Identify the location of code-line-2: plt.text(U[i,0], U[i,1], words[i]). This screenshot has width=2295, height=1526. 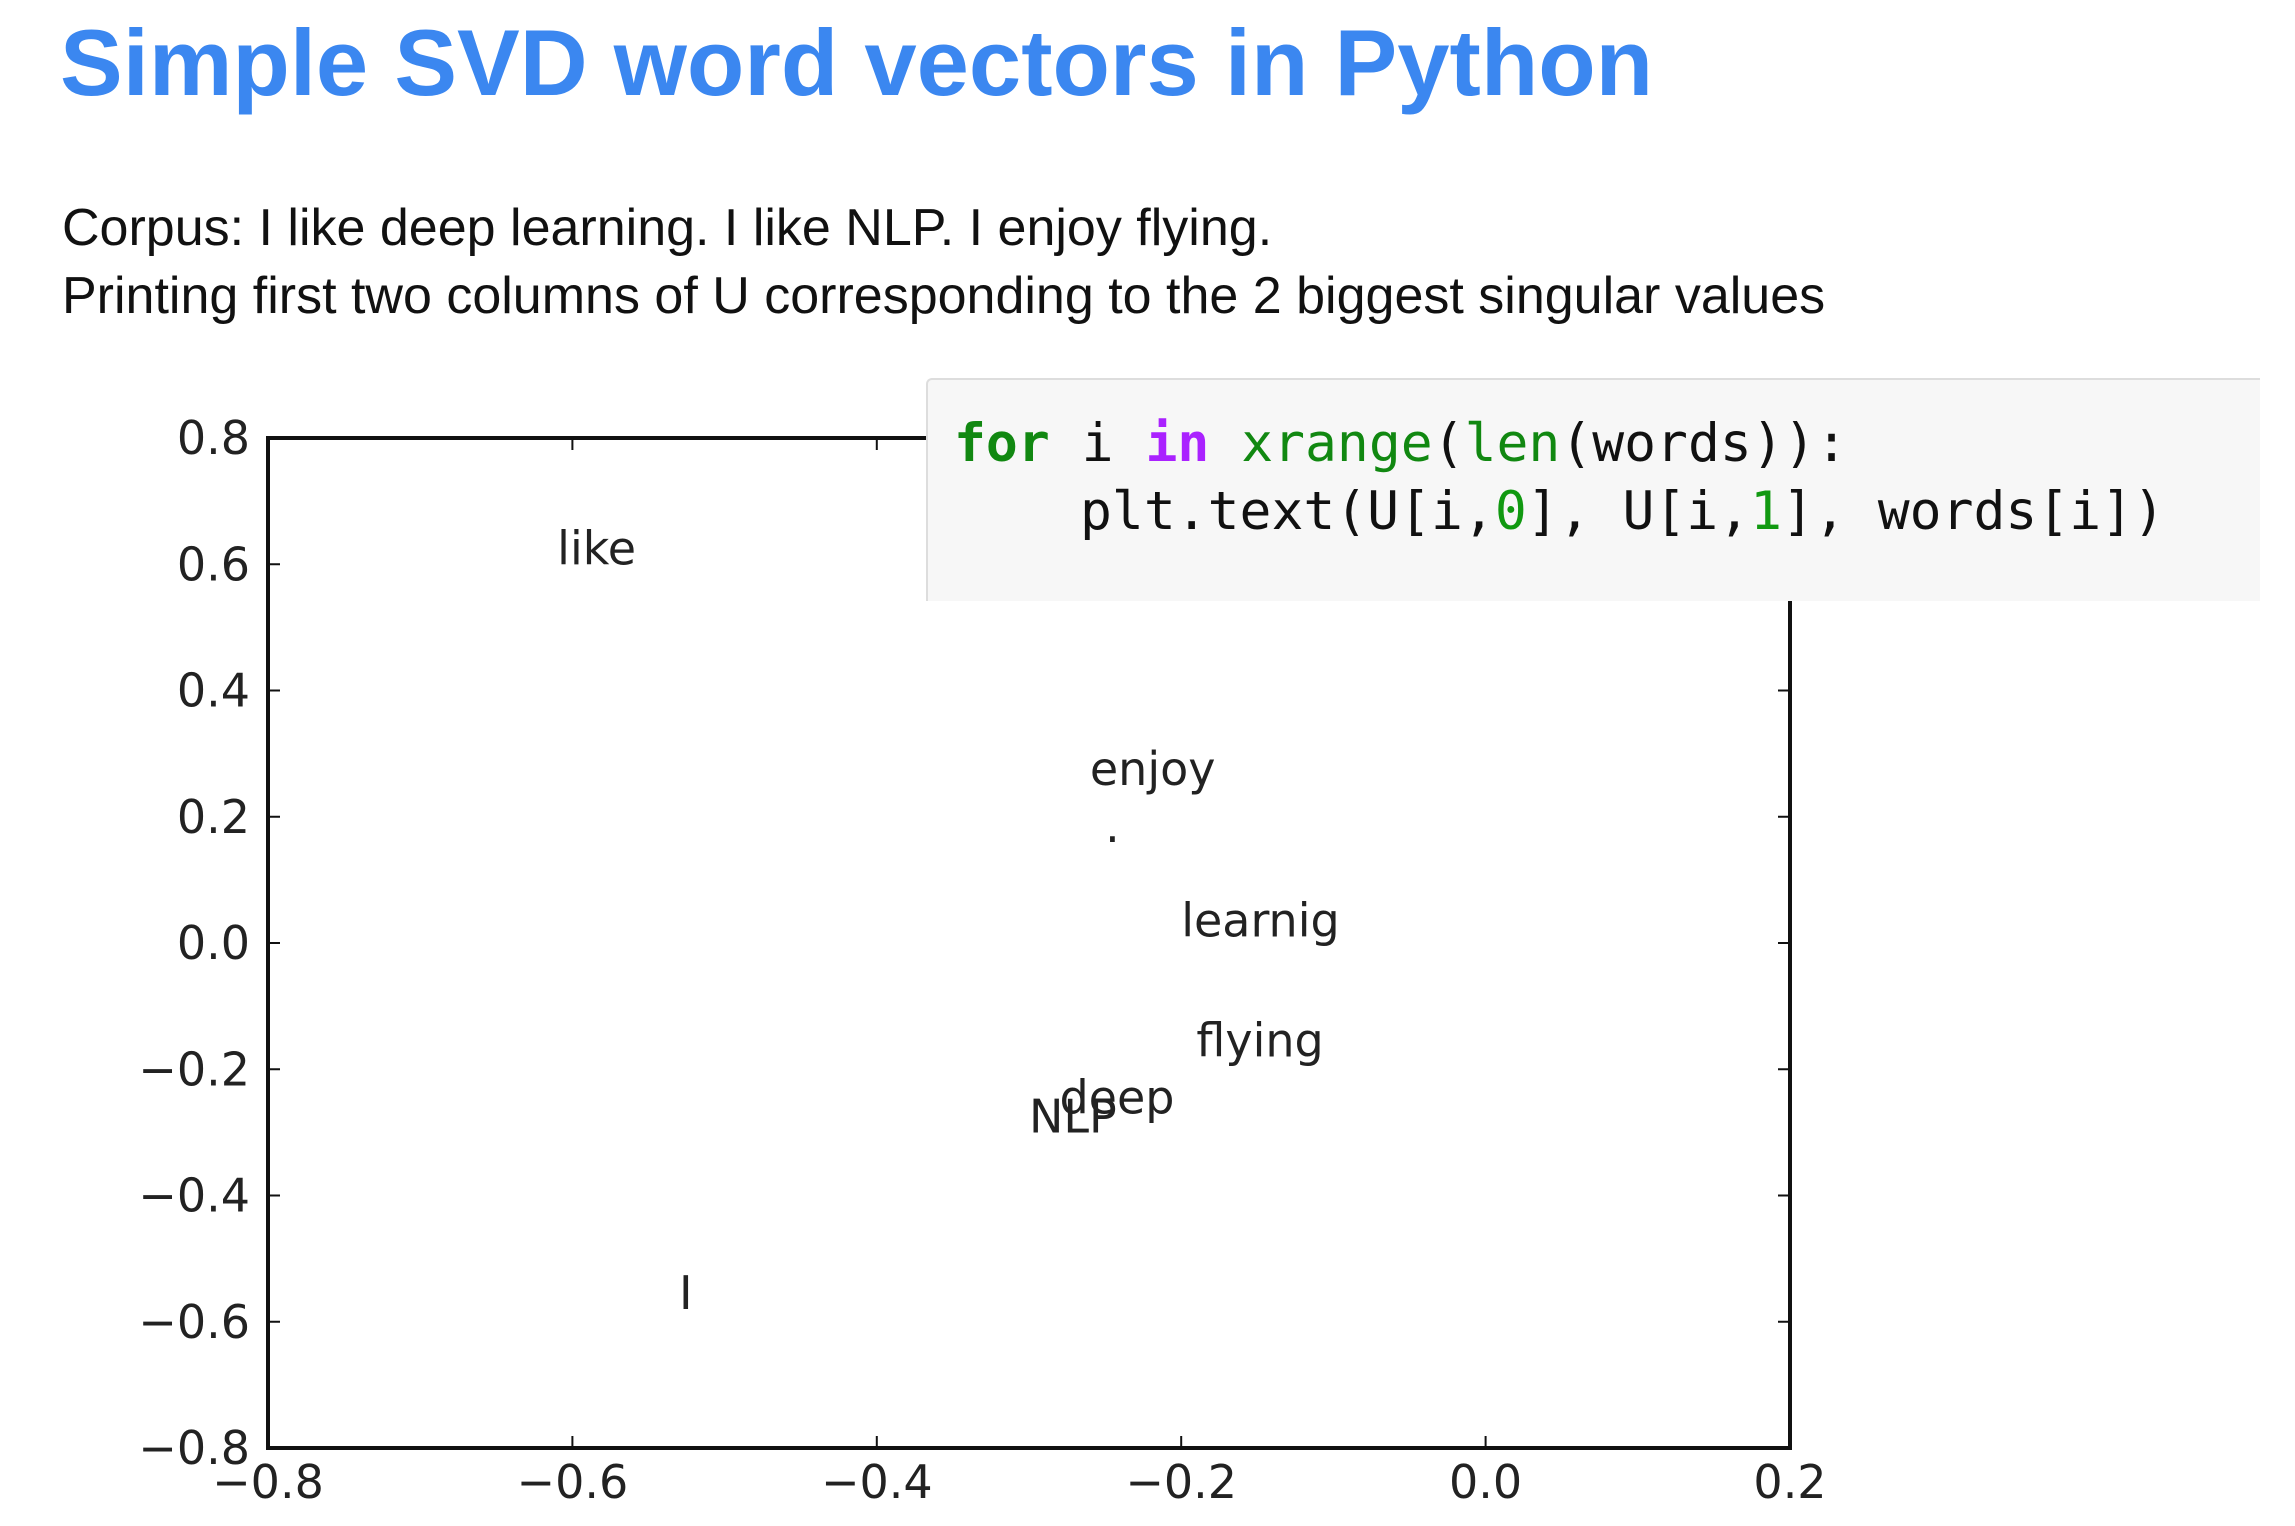
(1622, 512).